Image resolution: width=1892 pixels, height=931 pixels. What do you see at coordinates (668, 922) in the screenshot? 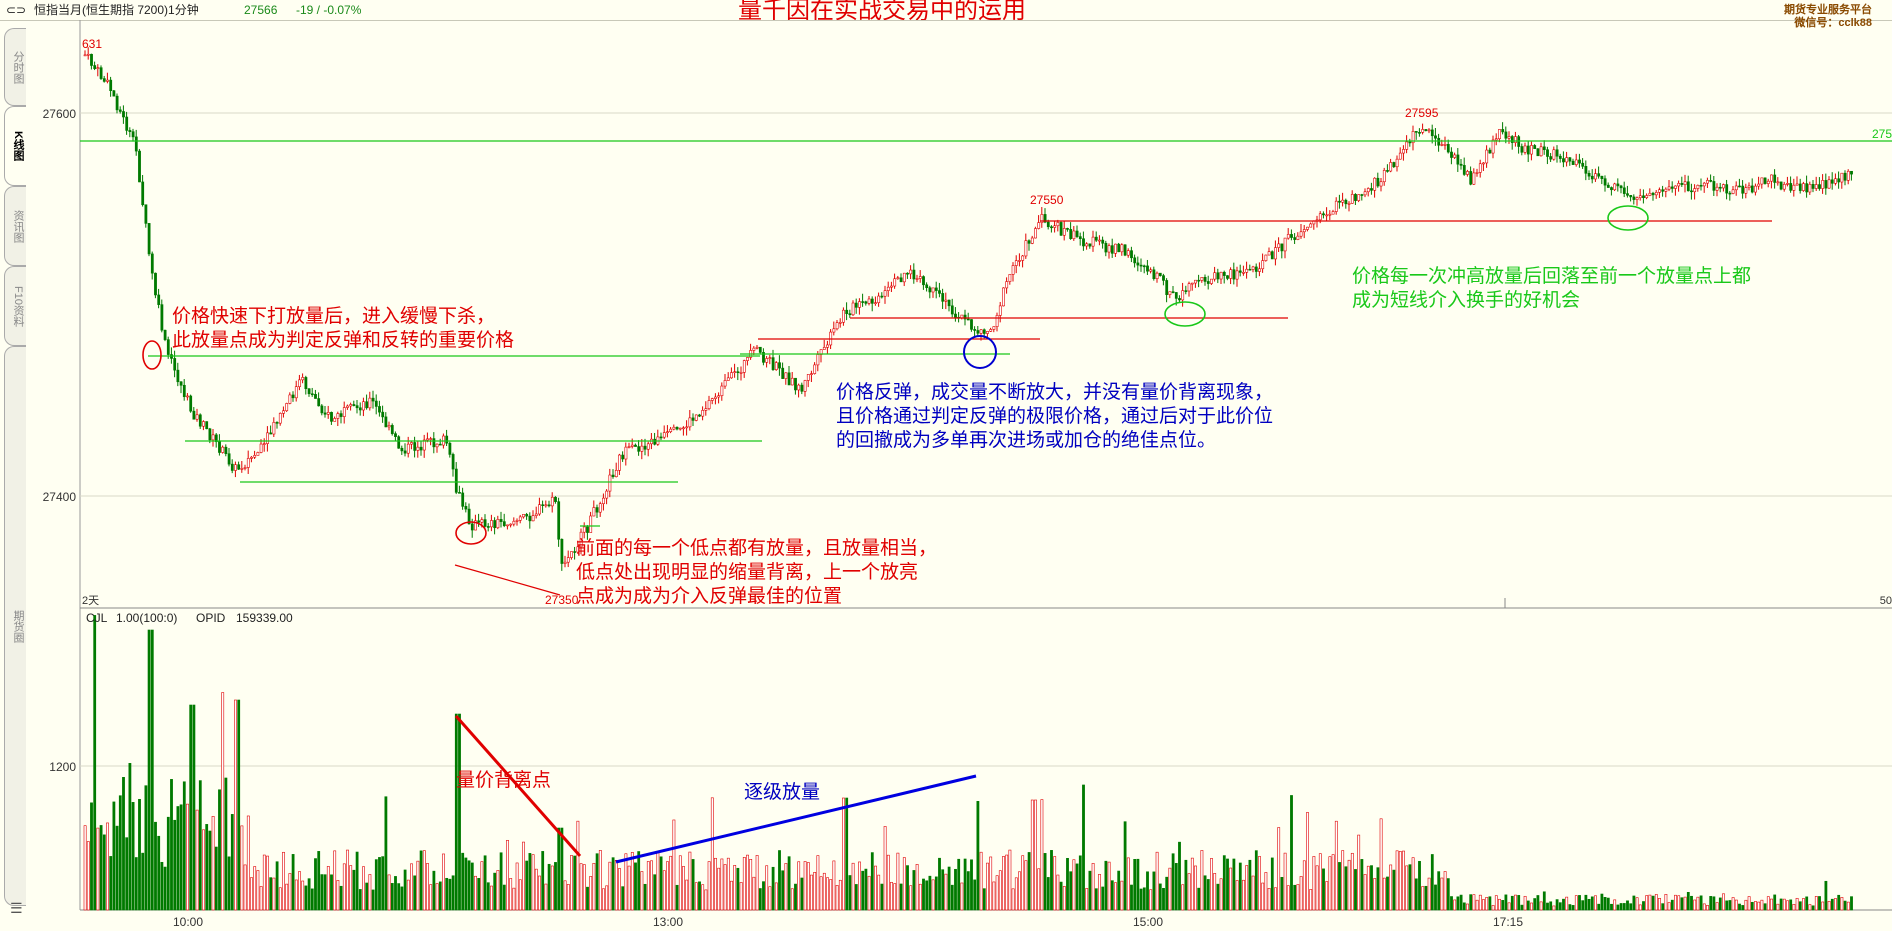
I see `time-tick-1300: 13:00` at bounding box center [668, 922].